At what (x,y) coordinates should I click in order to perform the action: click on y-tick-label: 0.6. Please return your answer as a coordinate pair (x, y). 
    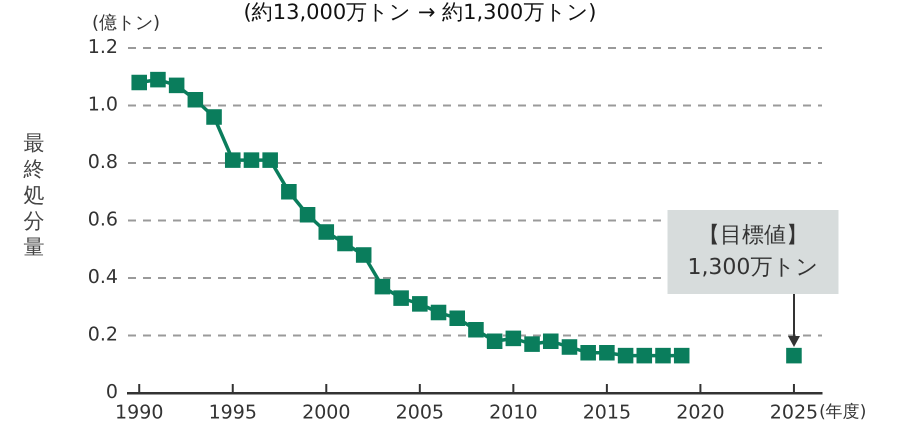
    Looking at the image, I should click on (103, 219).